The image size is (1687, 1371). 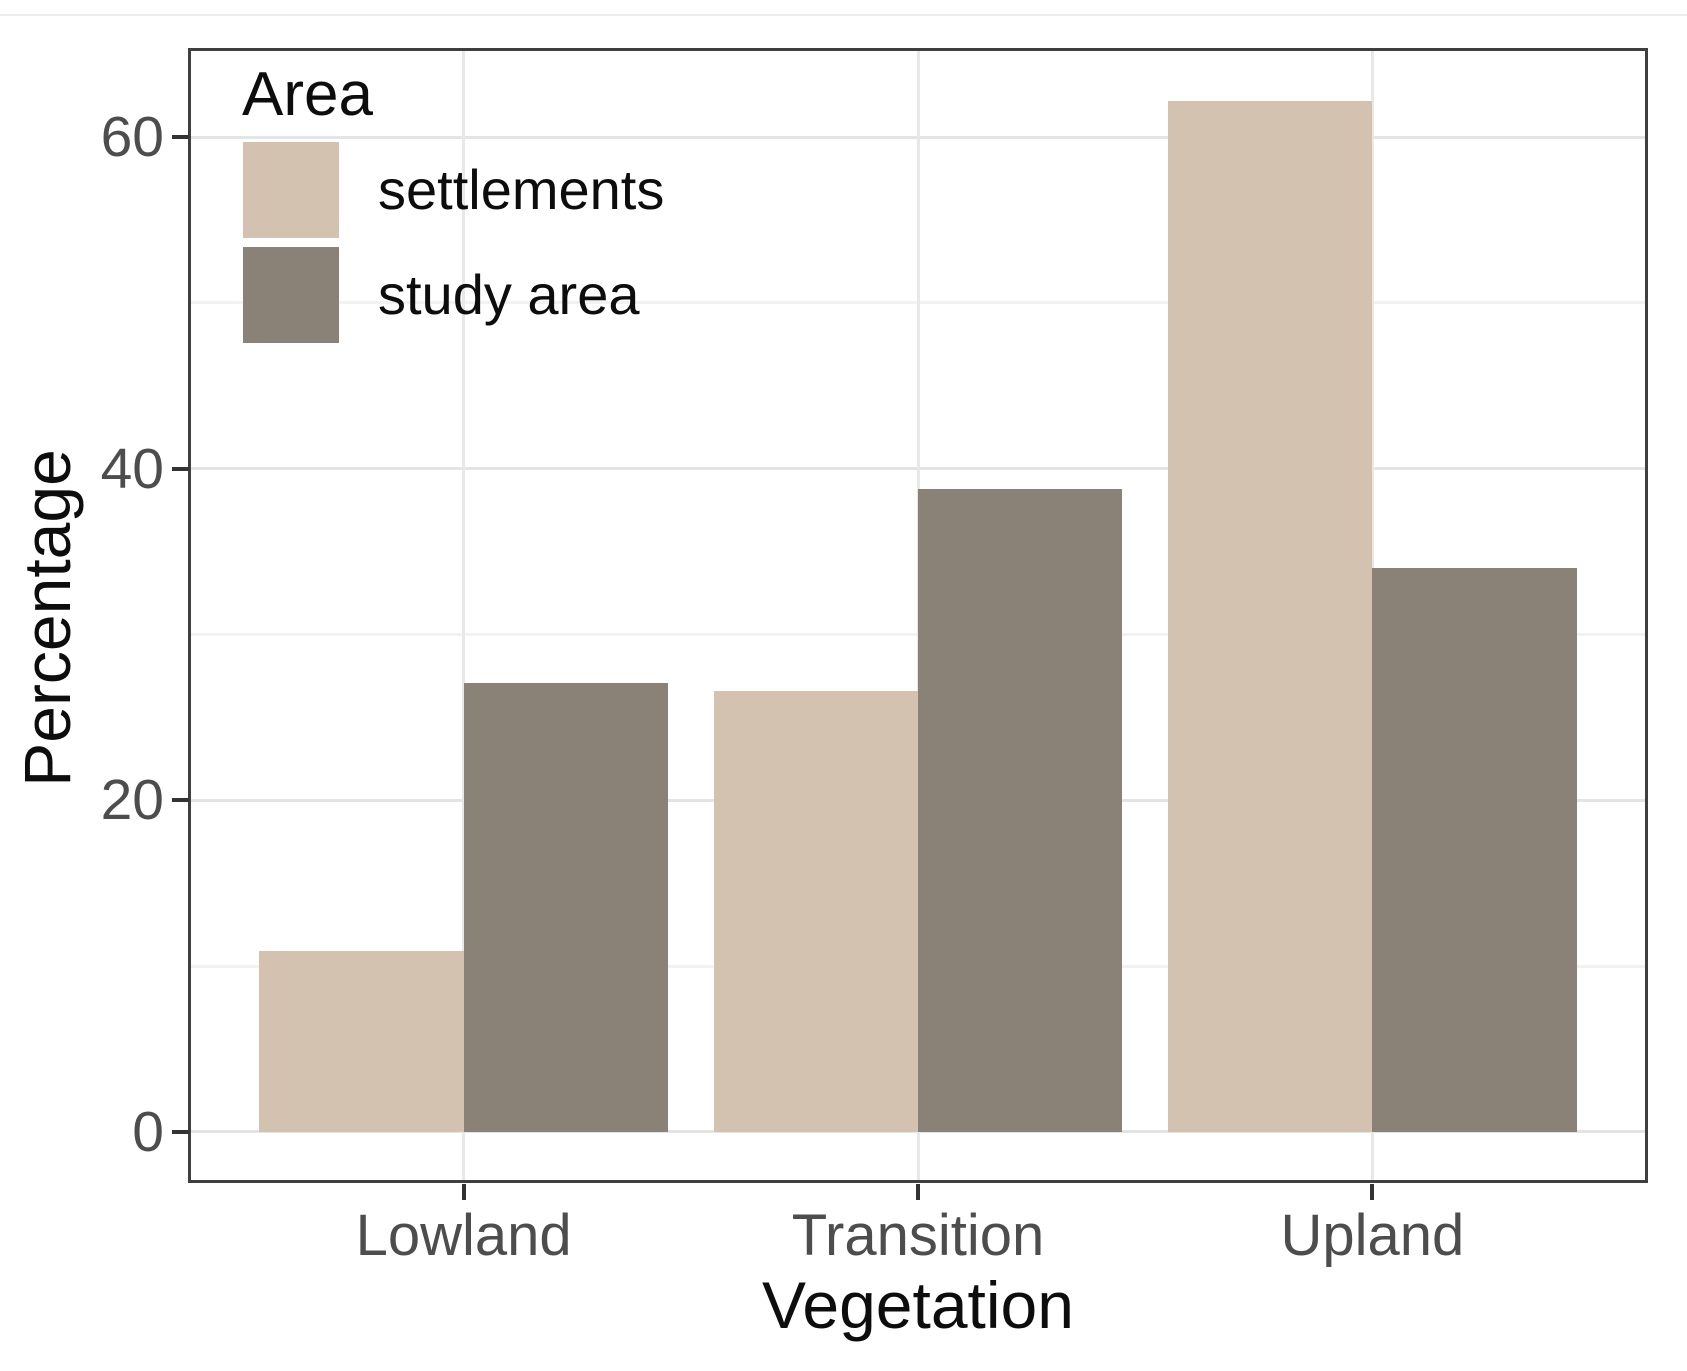 What do you see at coordinates (566, 907) in the screenshot?
I see `bar-lowland-study-area` at bounding box center [566, 907].